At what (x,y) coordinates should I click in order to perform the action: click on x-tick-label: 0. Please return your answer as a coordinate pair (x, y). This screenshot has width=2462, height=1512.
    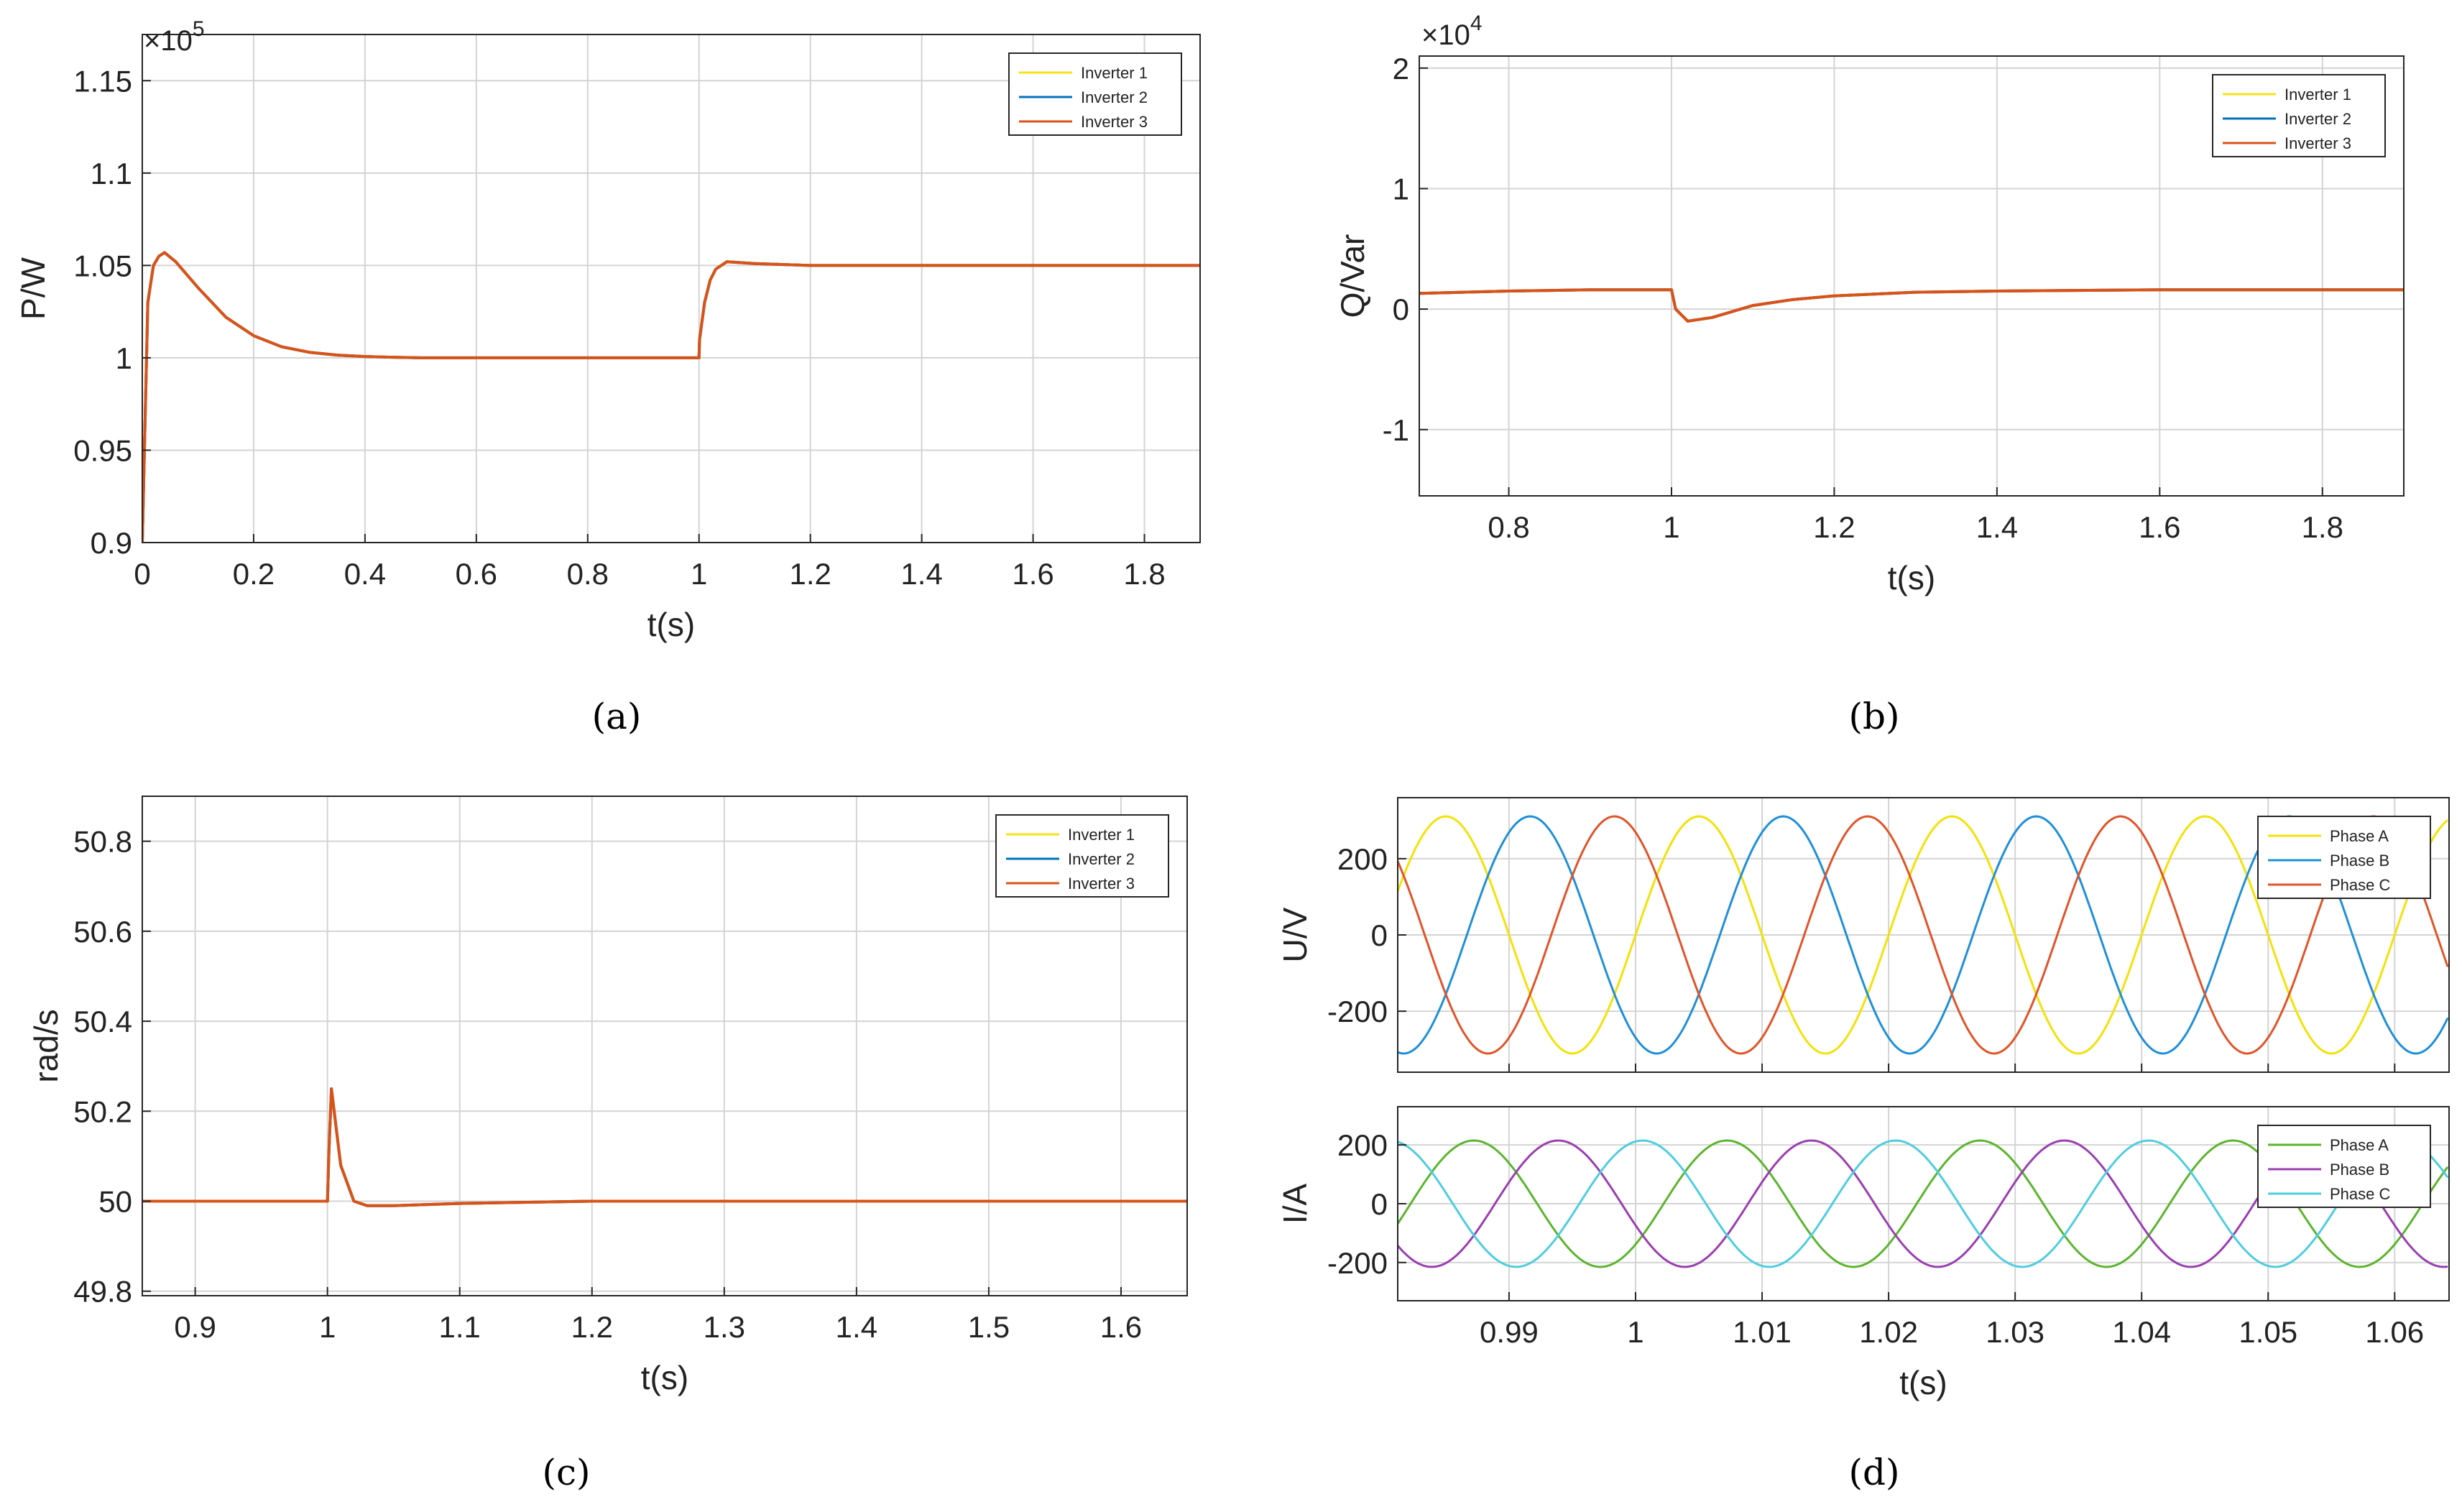
    Looking at the image, I should click on (142, 574).